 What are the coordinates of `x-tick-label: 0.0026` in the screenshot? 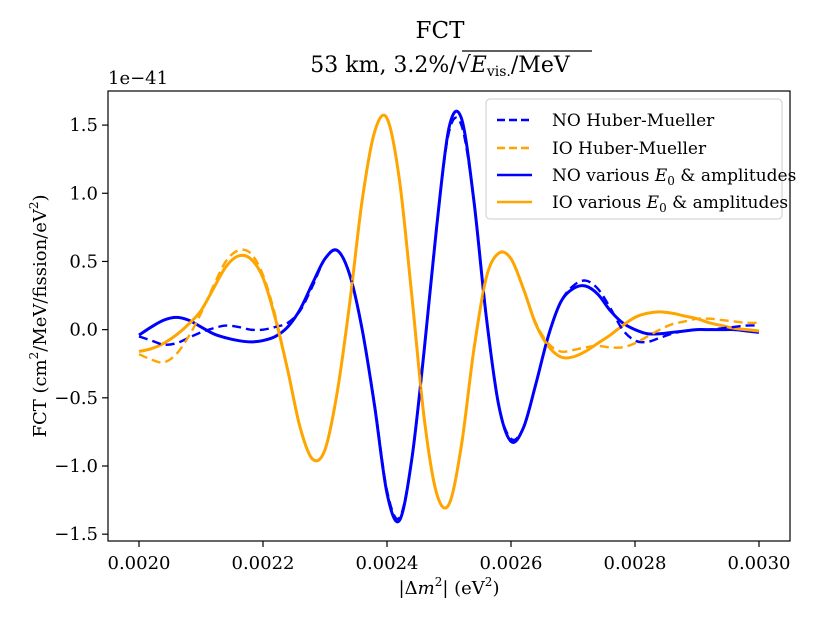 It's located at (511, 563).